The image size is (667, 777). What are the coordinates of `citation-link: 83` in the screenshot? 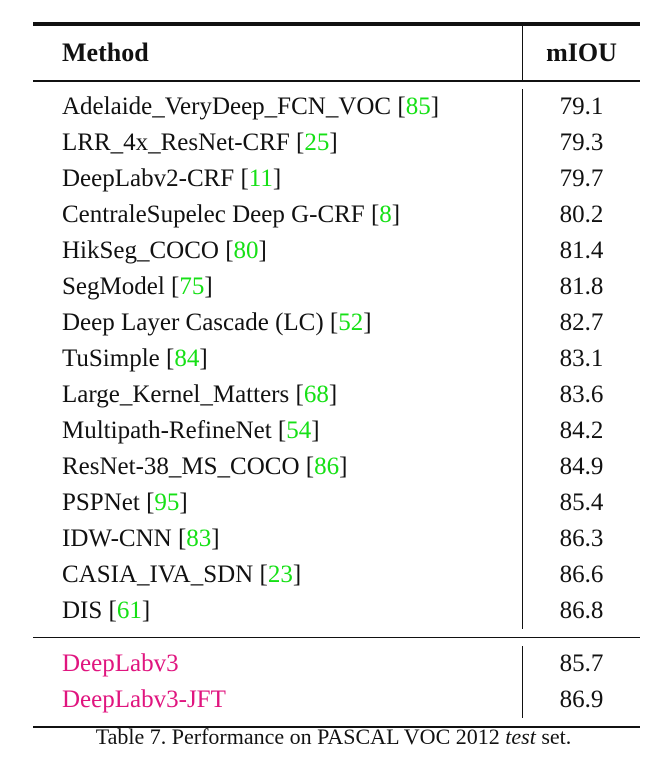 It's located at (199, 538).